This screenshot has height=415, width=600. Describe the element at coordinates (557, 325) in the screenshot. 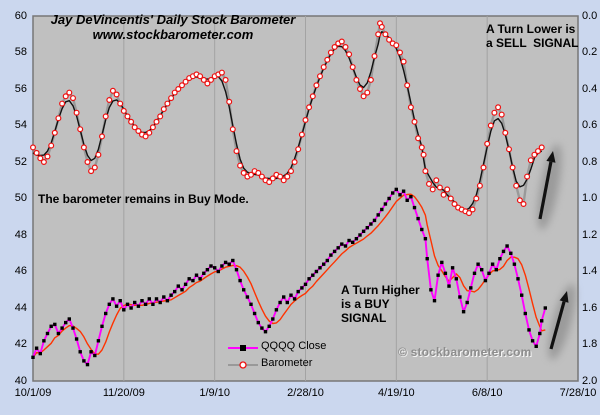

I see `up-arrow` at that location.